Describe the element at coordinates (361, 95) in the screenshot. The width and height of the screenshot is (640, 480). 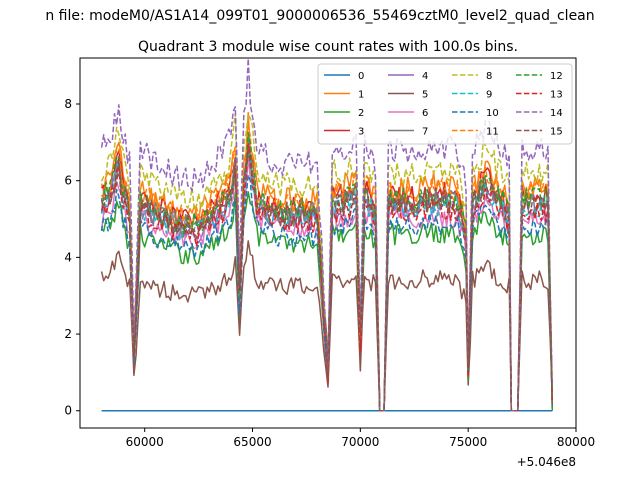
I see `legend-label-1: 1` at that location.